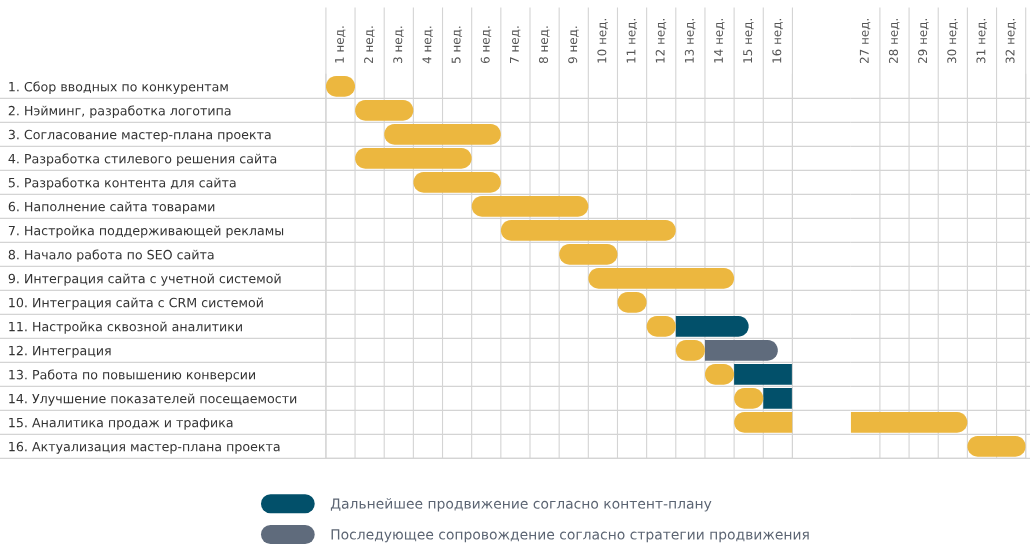 The height and width of the screenshot is (554, 1030). Describe the element at coordinates (719, 41) in the screenshot. I see `x-tick-label: 14 нед.` at that location.